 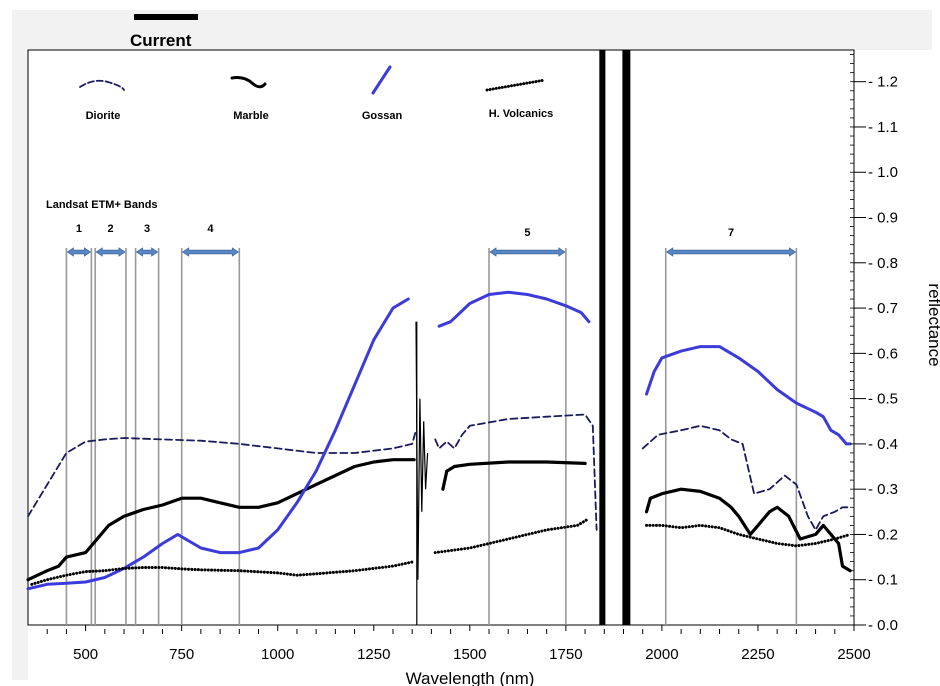 I want to click on legend-label-gossan: Gossan, so click(x=382, y=116).